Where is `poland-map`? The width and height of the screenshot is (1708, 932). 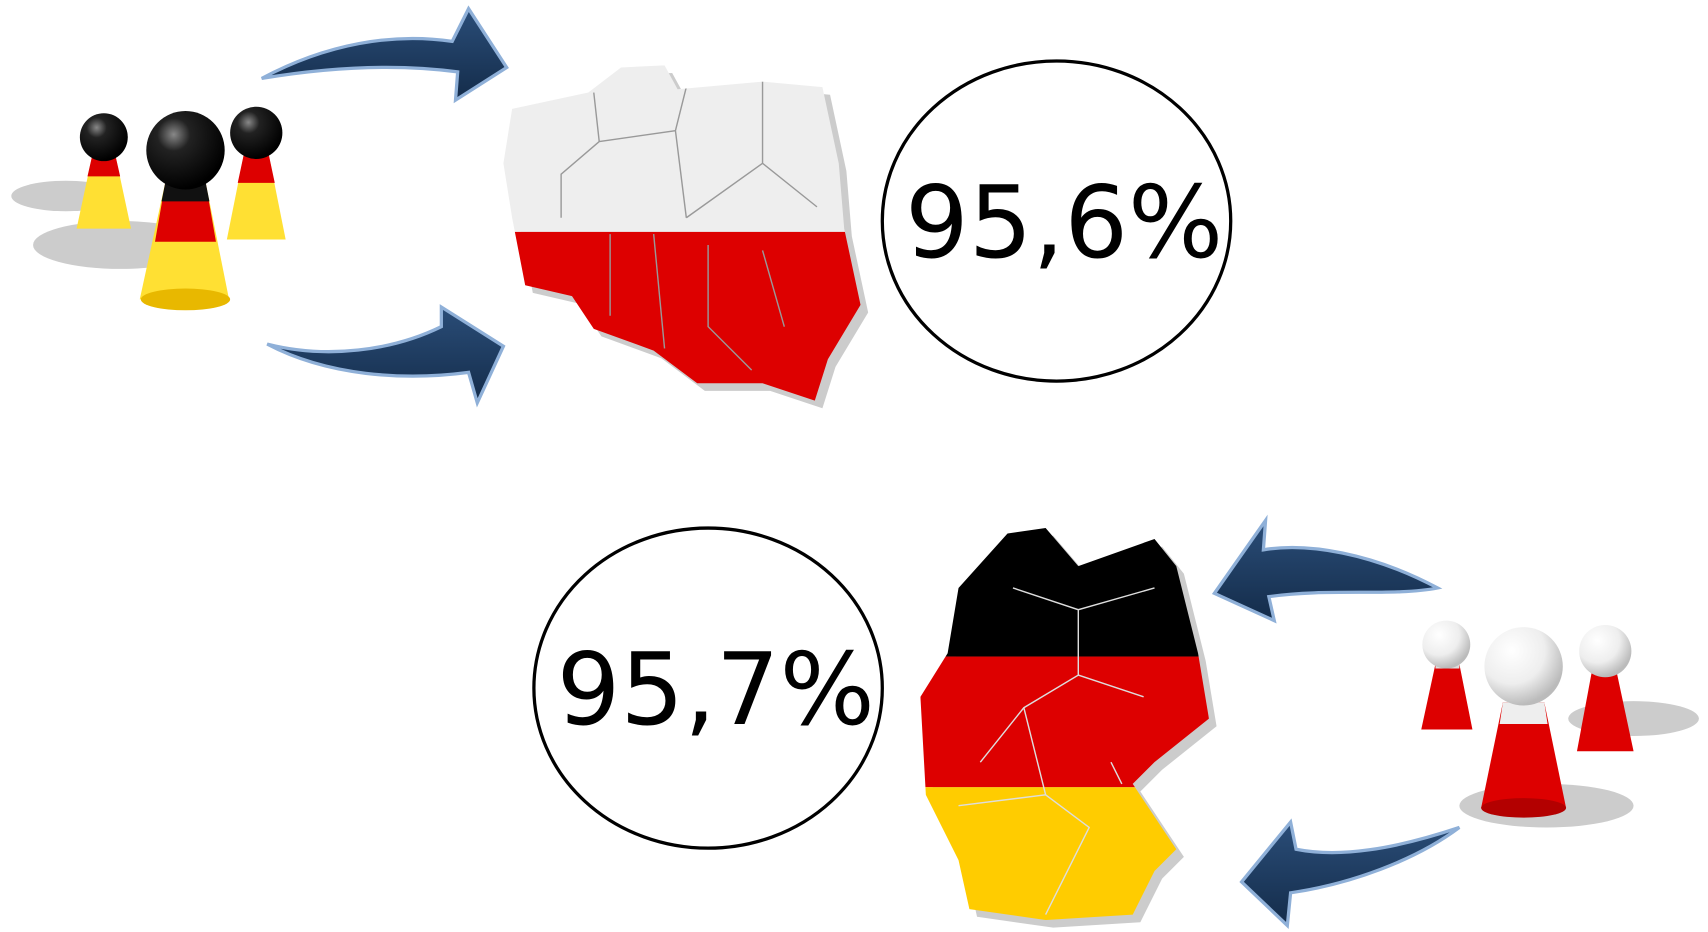
poland-map is located at coordinates (686, 237).